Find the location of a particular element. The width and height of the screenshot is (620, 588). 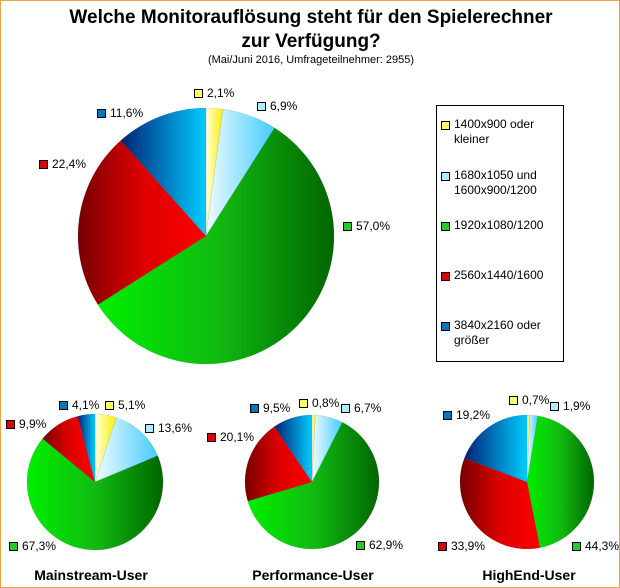

data-label: 33,9% is located at coordinates (461, 546).